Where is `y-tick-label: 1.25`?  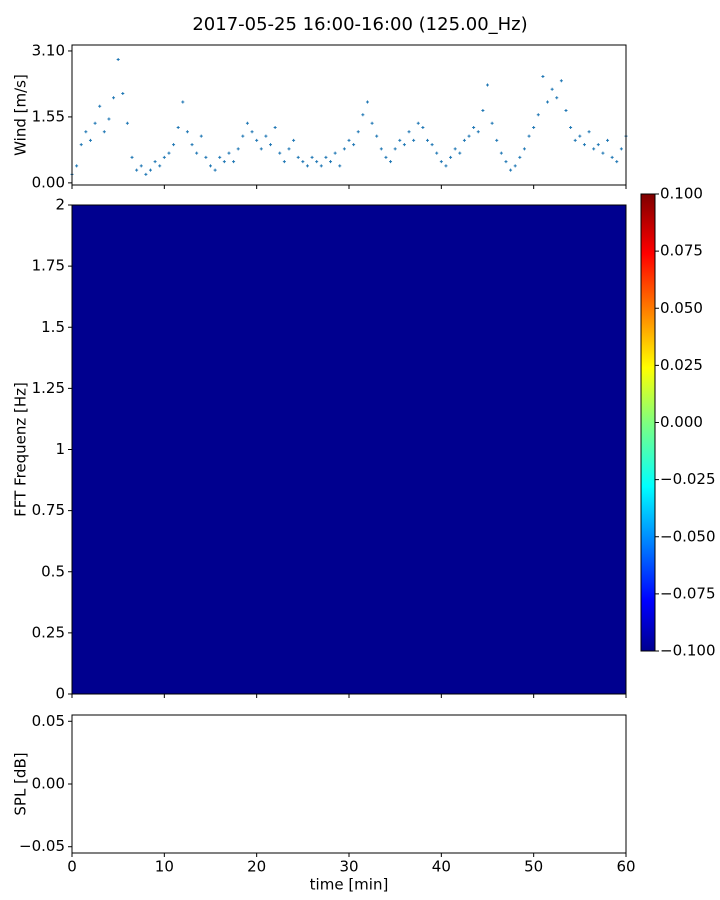 y-tick-label: 1.25 is located at coordinates (48, 388).